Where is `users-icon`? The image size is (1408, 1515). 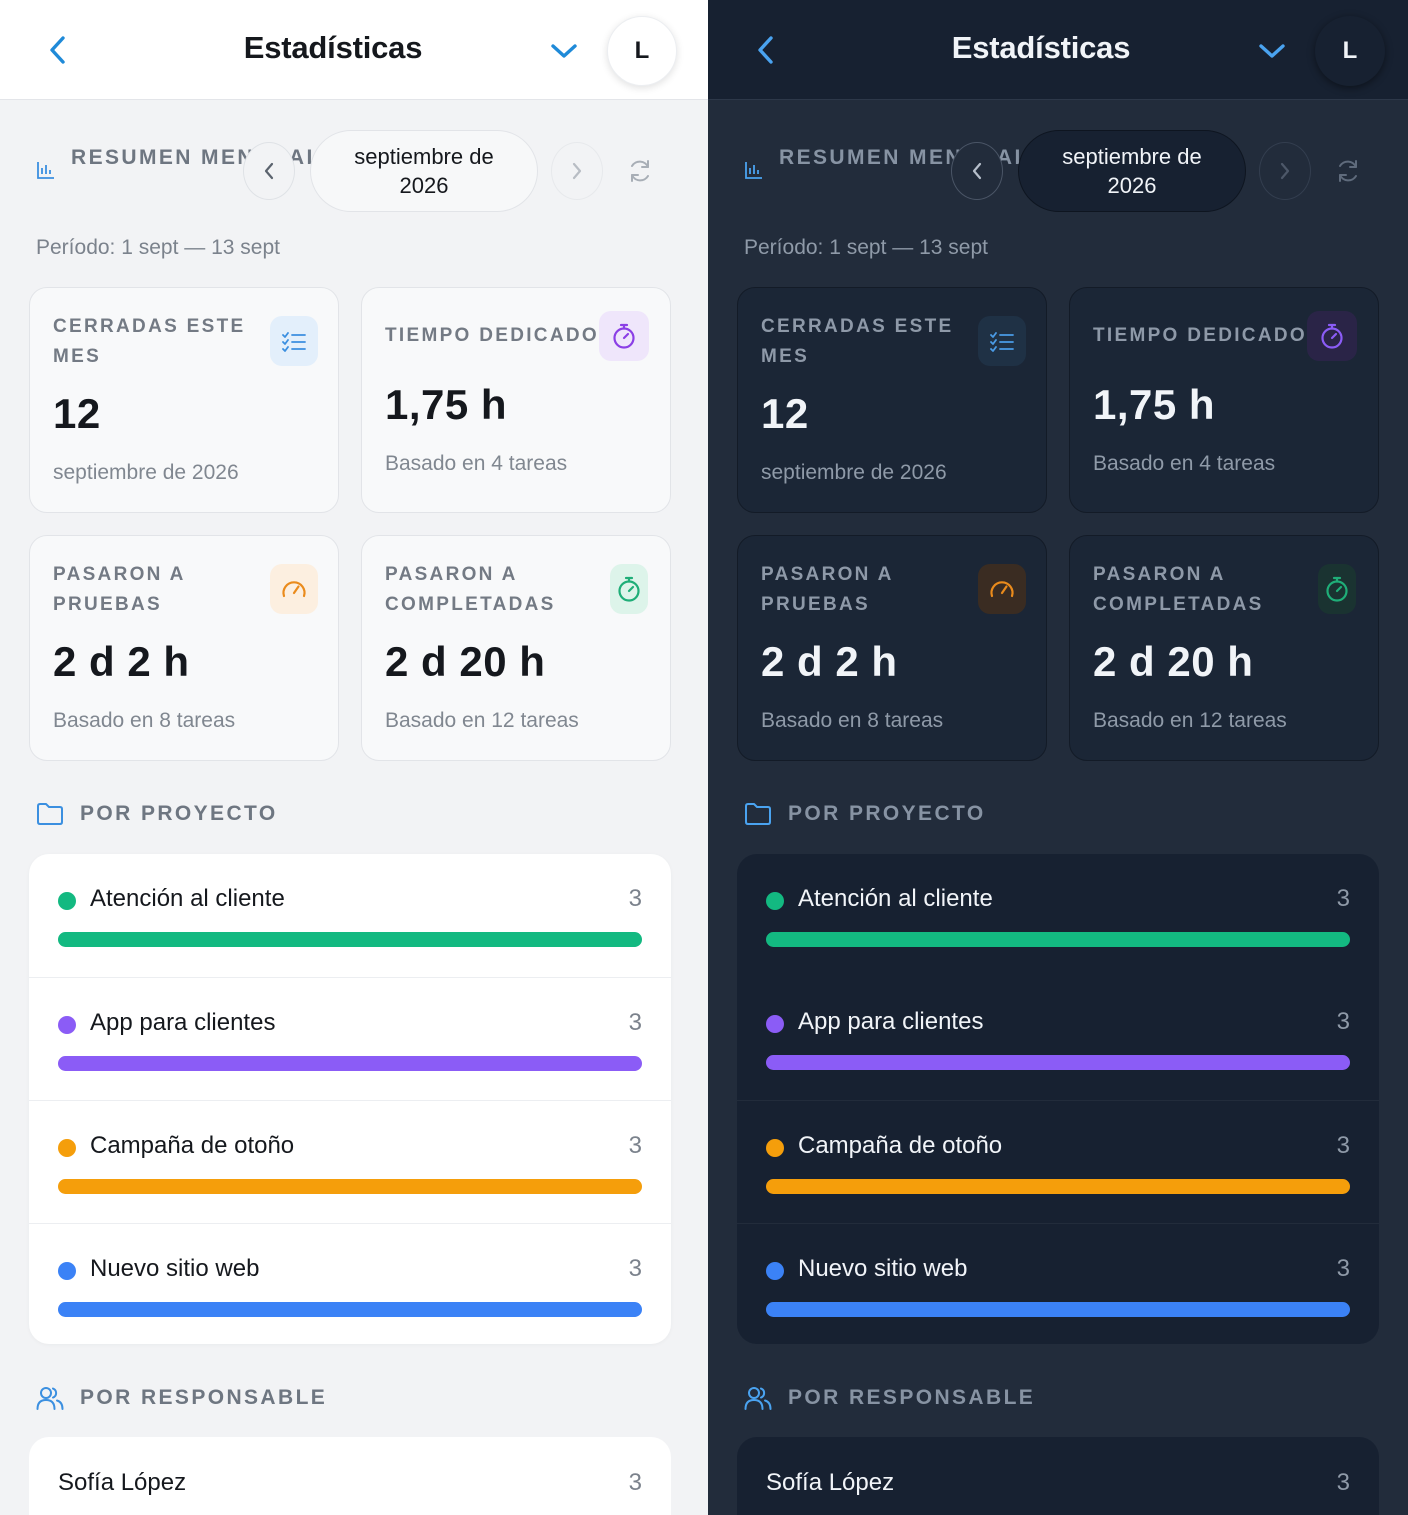 users-icon is located at coordinates (50, 1398).